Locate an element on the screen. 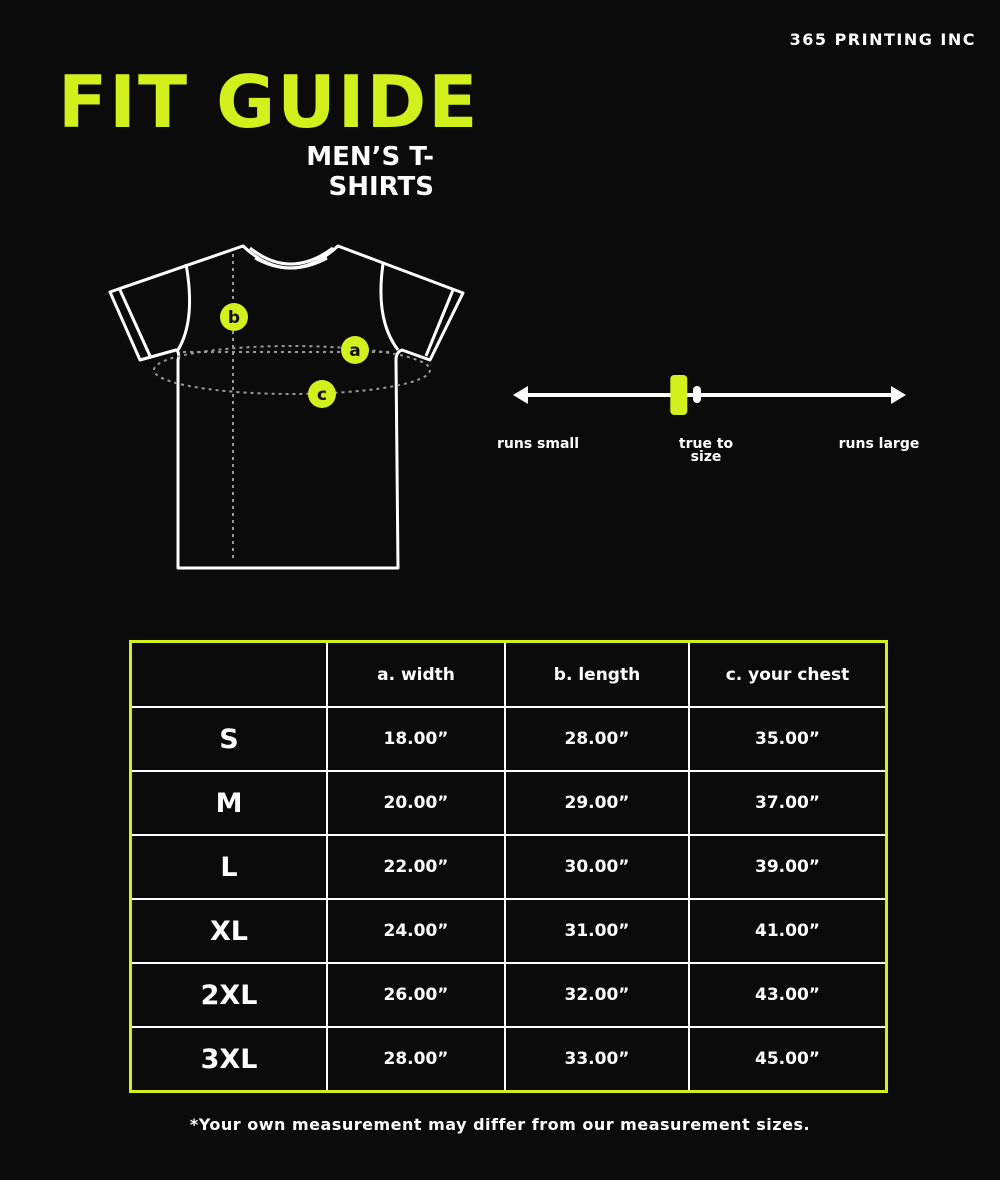  width-cell: 22.00” is located at coordinates (416, 867).